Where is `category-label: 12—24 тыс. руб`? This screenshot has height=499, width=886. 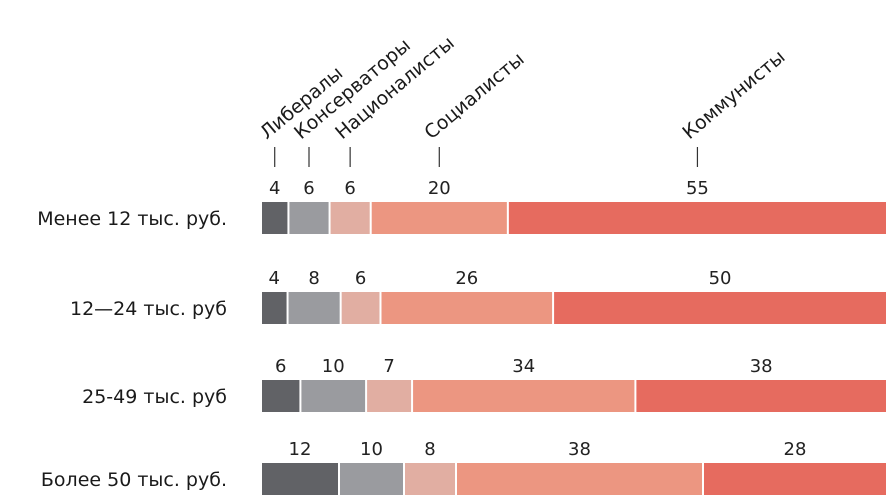 category-label: 12—24 тыс. руб is located at coordinates (148, 309).